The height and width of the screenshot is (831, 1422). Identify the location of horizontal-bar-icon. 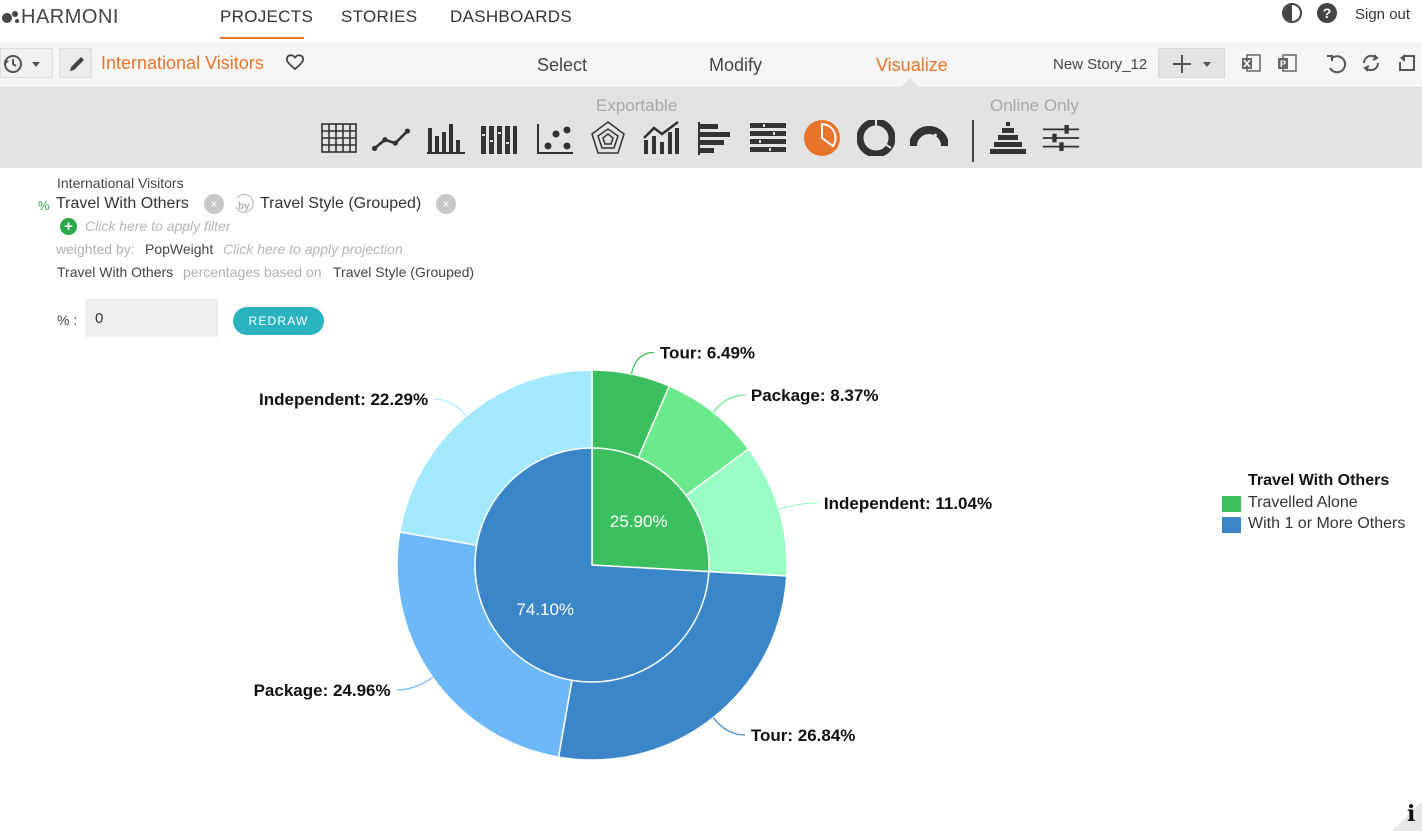
(714, 138).